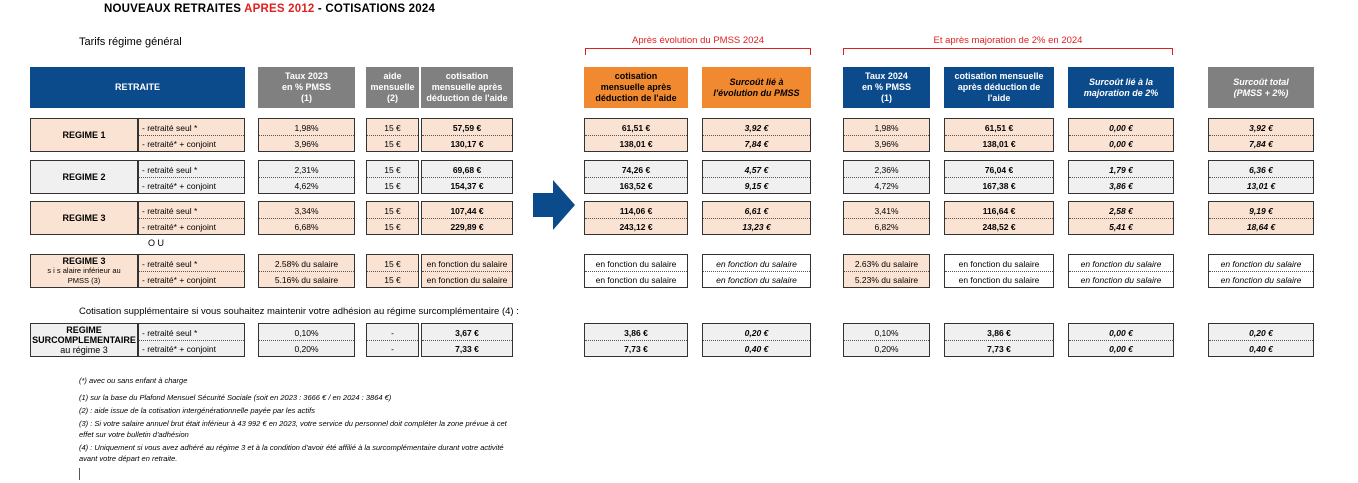 This screenshot has width=1358, height=483. I want to click on group-bracket-majoration, so click(1008, 51).